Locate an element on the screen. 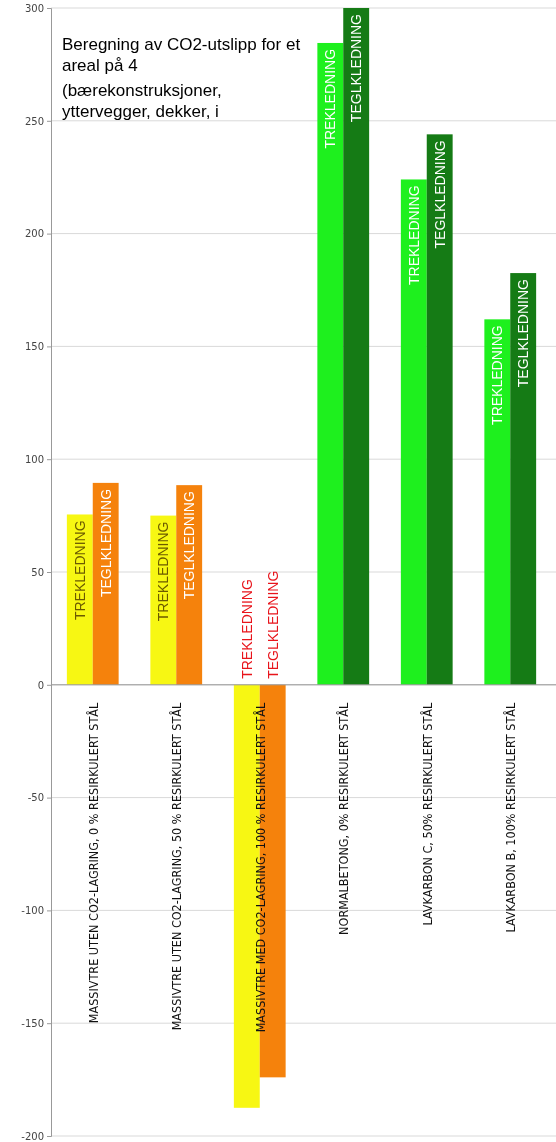 This screenshot has height=1142, width=556. x-tick-label: MASSIVTRE MED CO2-LAGRING, 100 % RESIRKULERT STÅL is located at coordinates (260, 867).